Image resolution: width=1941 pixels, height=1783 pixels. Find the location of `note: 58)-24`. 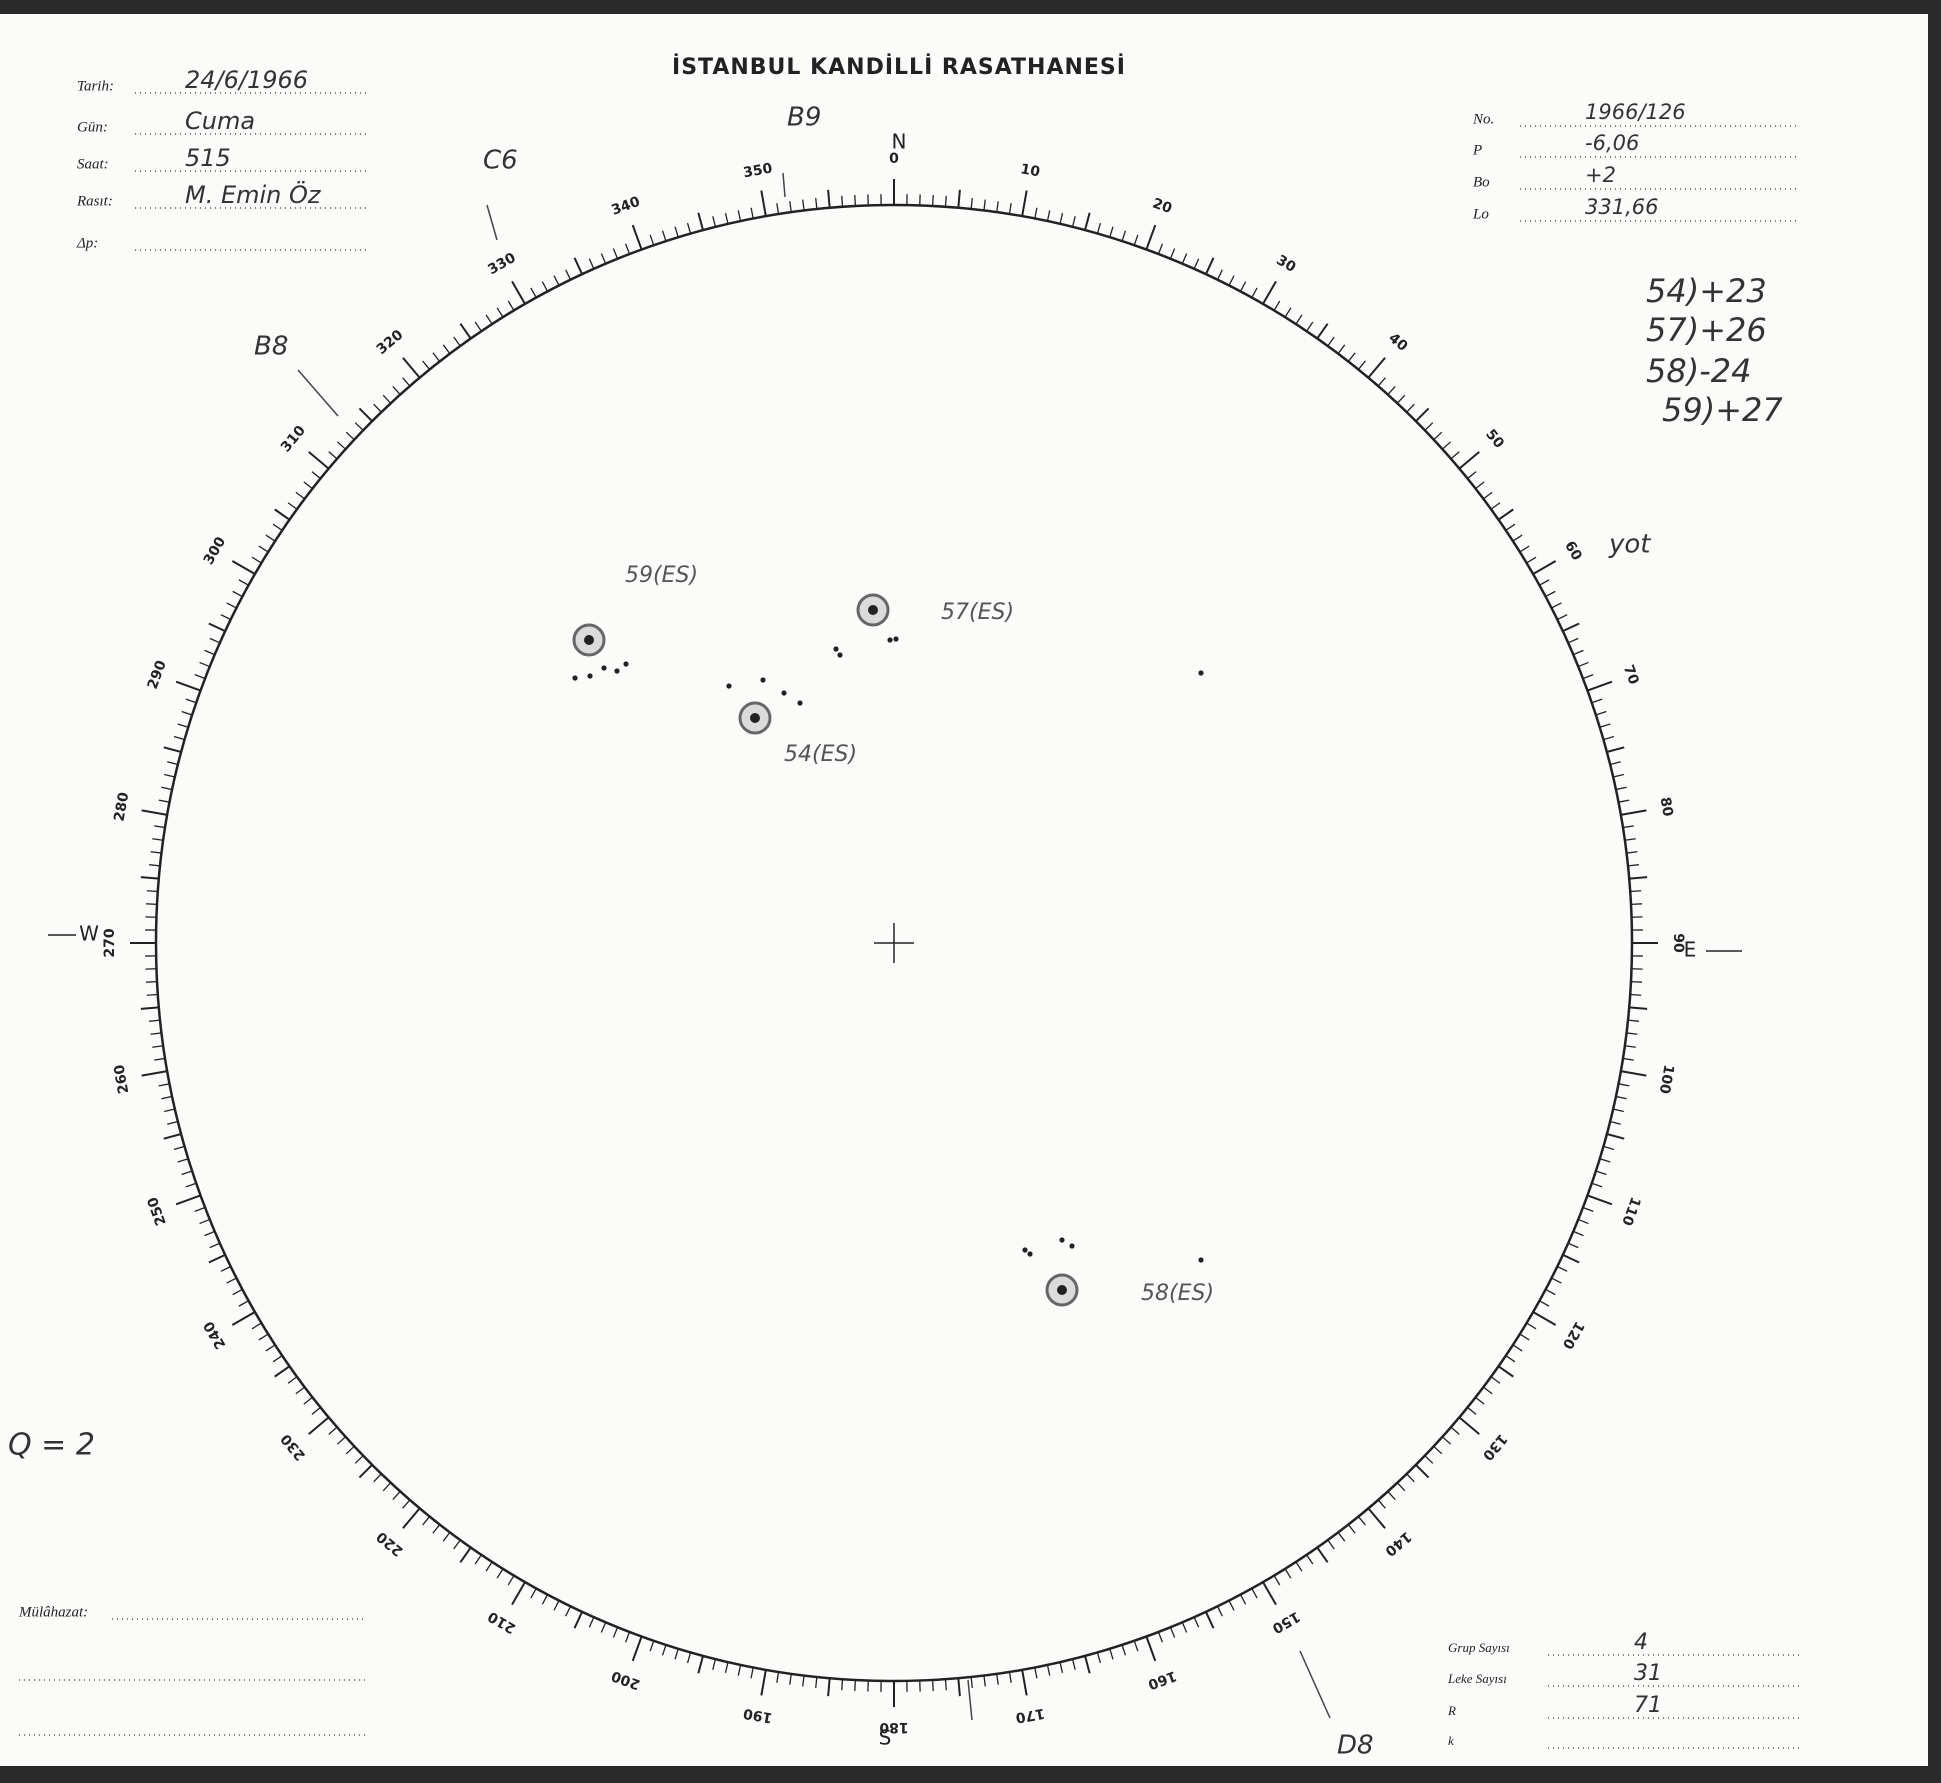

note: 58)-24 is located at coordinates (1698, 371).